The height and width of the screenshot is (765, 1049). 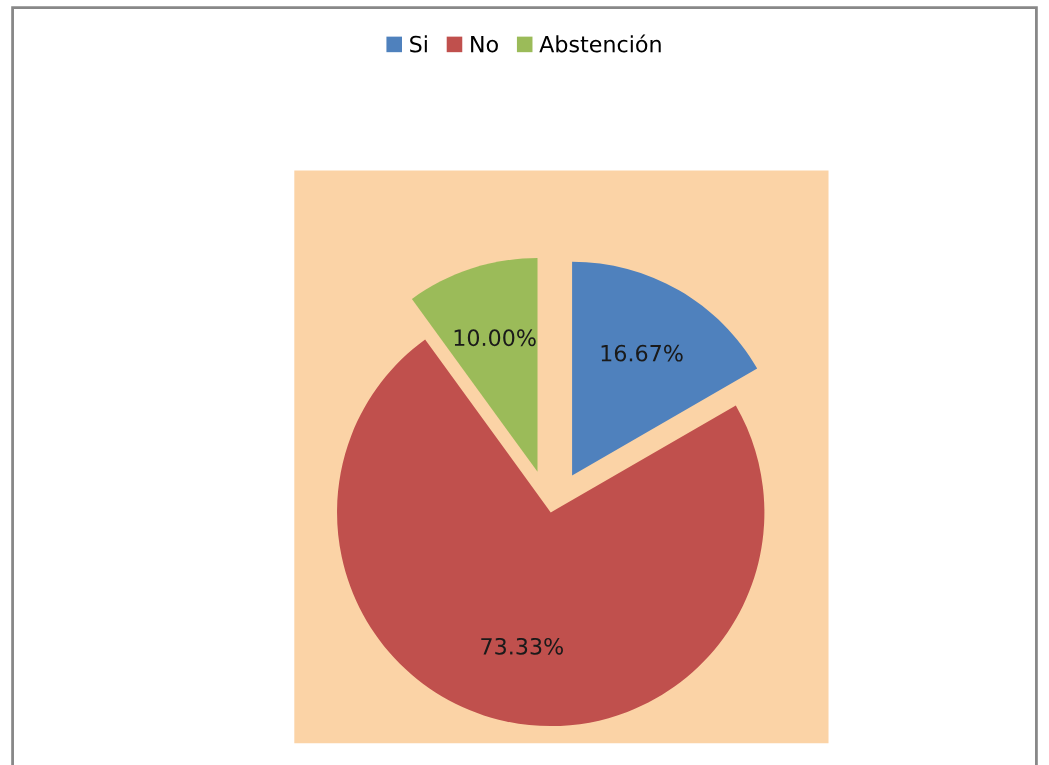 What do you see at coordinates (418, 44) in the screenshot?
I see `legend-label: Si` at bounding box center [418, 44].